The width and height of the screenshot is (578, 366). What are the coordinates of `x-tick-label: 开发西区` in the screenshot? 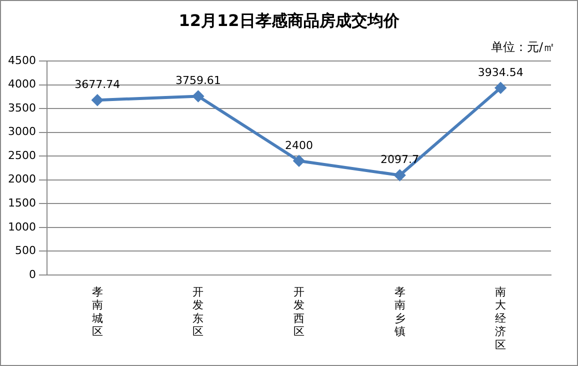 It's located at (298, 311).